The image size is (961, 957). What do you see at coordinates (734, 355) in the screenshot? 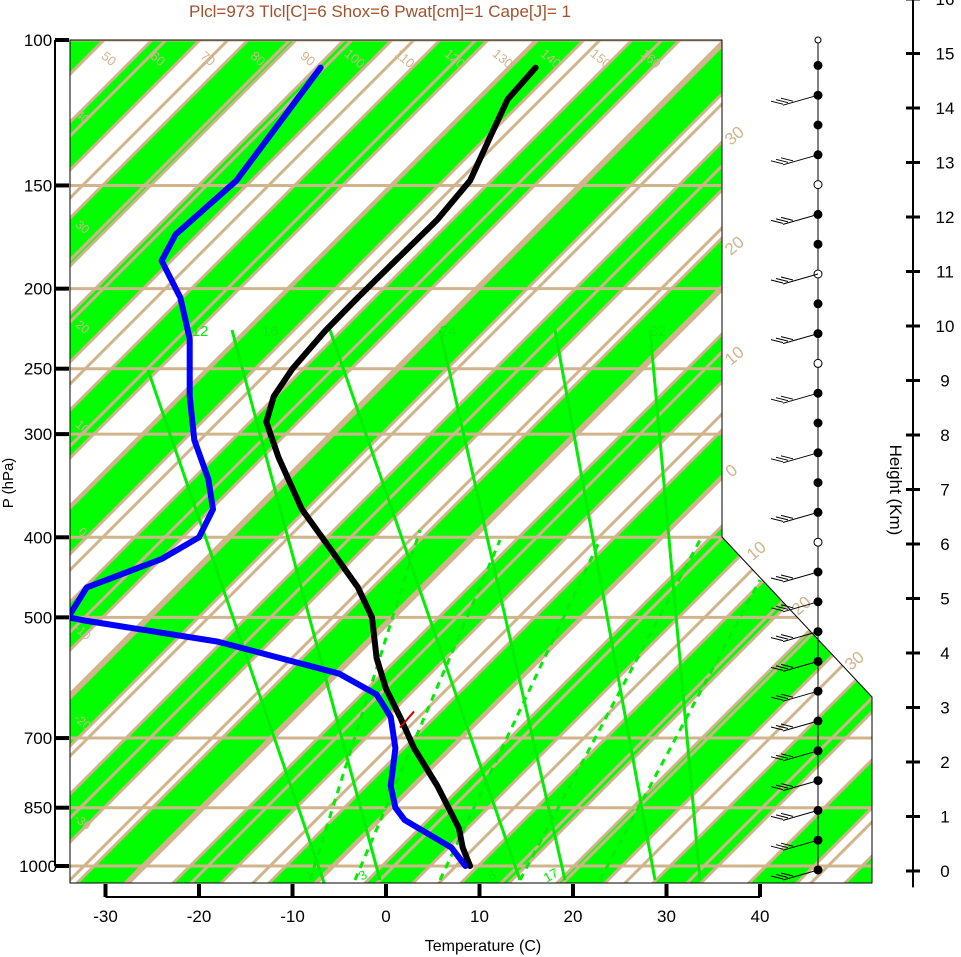
I see `adiabat-label: 10` at bounding box center [734, 355].